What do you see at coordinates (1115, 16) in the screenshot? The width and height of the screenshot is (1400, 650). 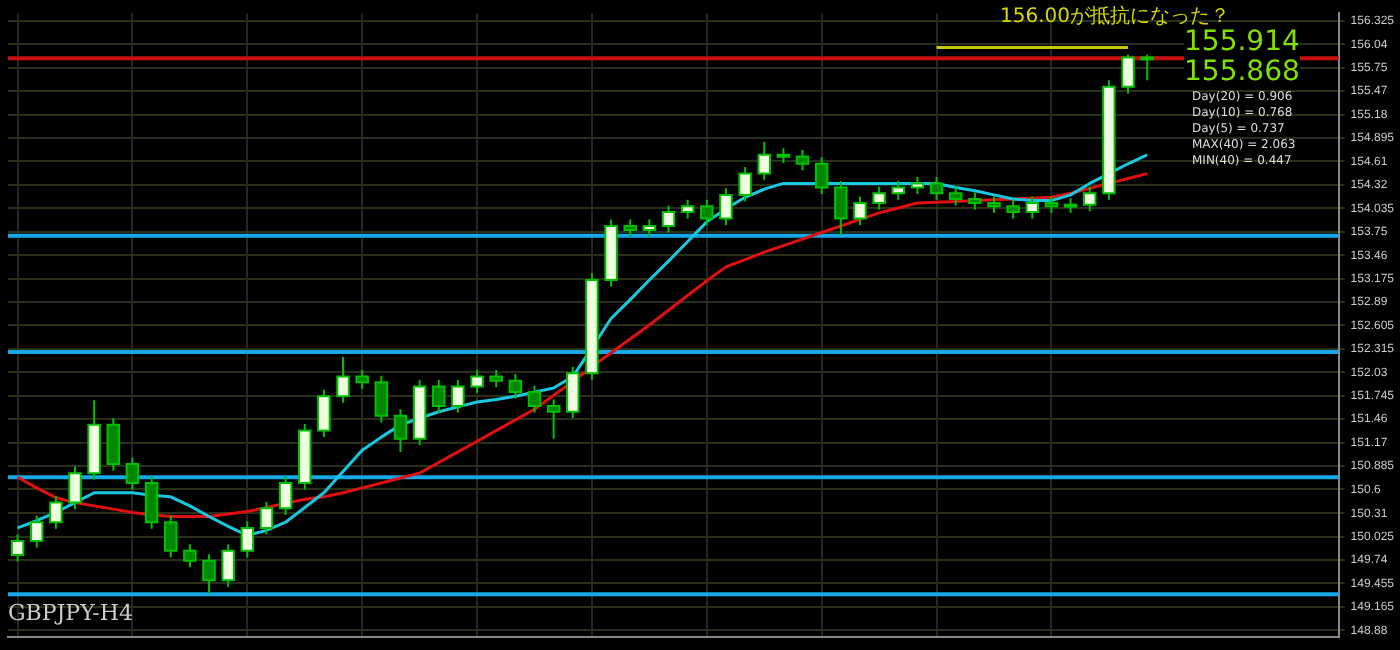 I see `annotation: 156.00が抵抗になった？` at bounding box center [1115, 16].